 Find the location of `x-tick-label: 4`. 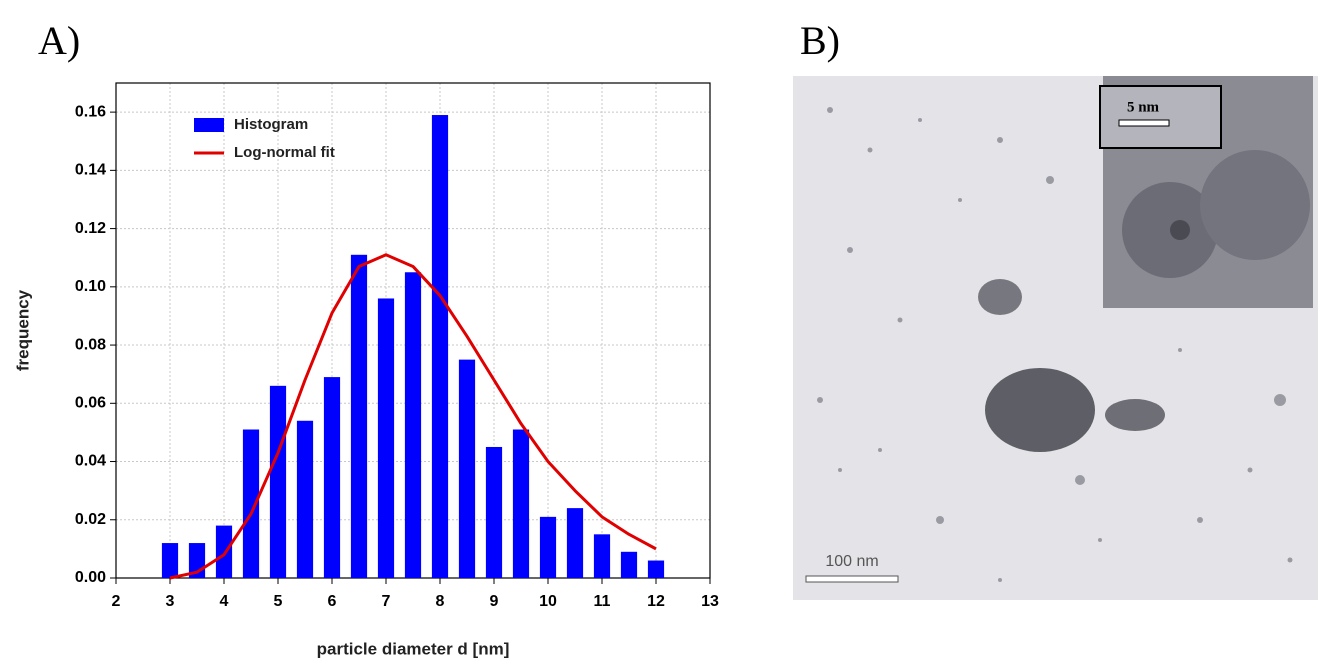

x-tick-label: 4 is located at coordinates (224, 601).